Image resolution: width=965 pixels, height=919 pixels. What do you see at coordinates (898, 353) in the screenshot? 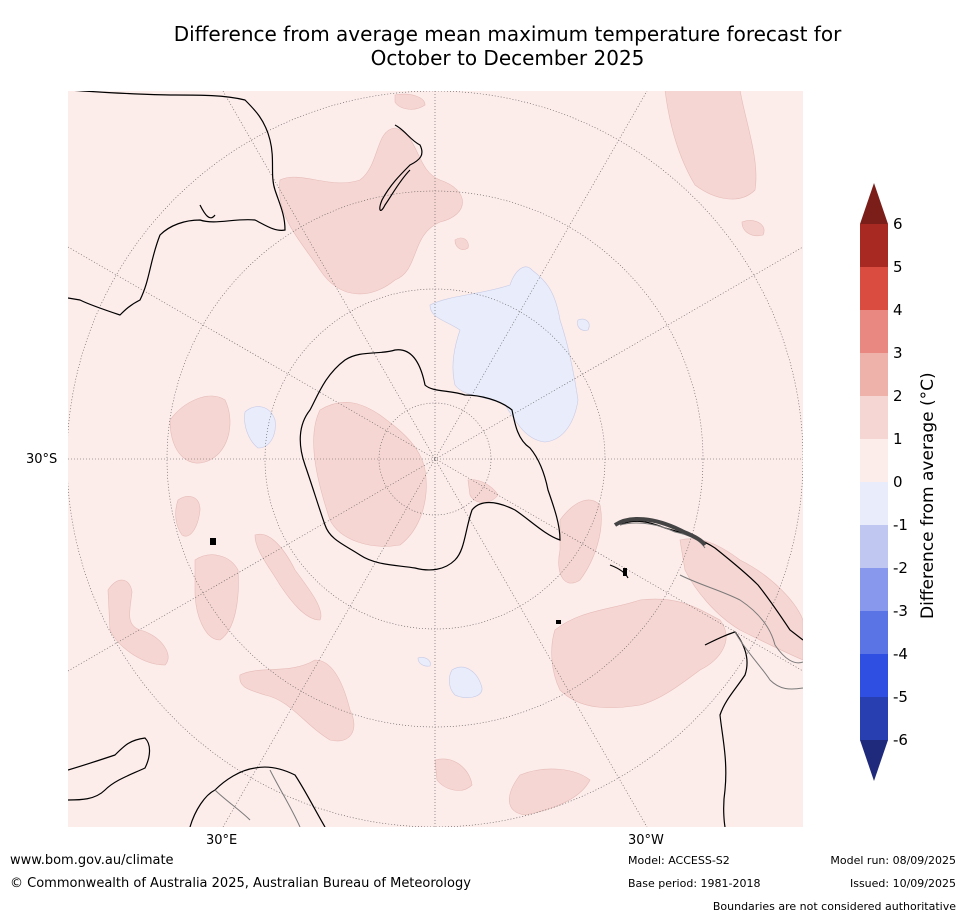
I see `colorbar-tick-label: 3` at bounding box center [898, 353].